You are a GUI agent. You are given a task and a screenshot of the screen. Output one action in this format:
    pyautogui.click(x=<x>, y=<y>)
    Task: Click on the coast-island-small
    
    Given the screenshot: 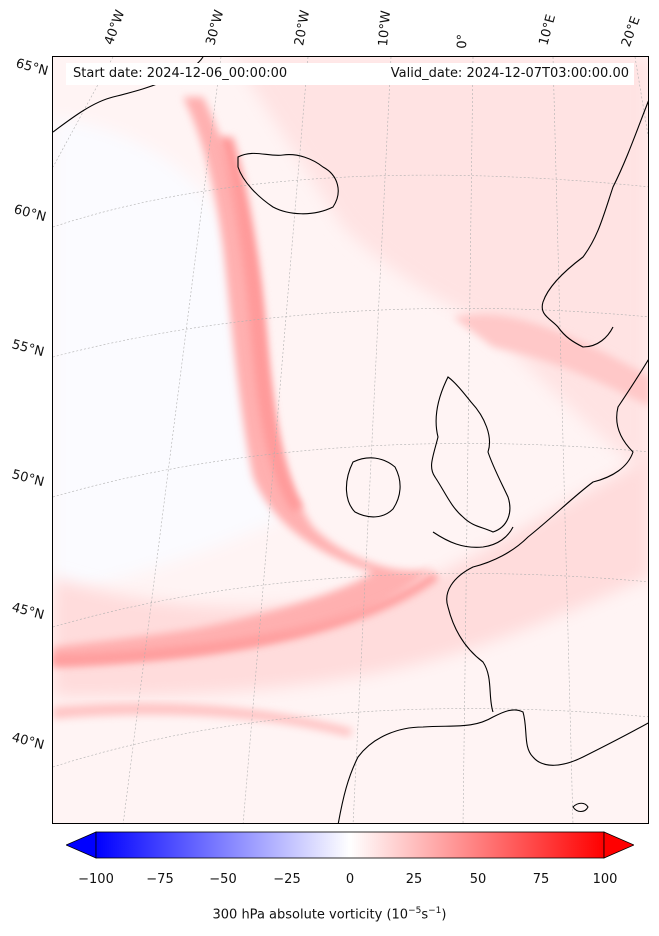 What is the action you would take?
    pyautogui.click(x=580, y=807)
    